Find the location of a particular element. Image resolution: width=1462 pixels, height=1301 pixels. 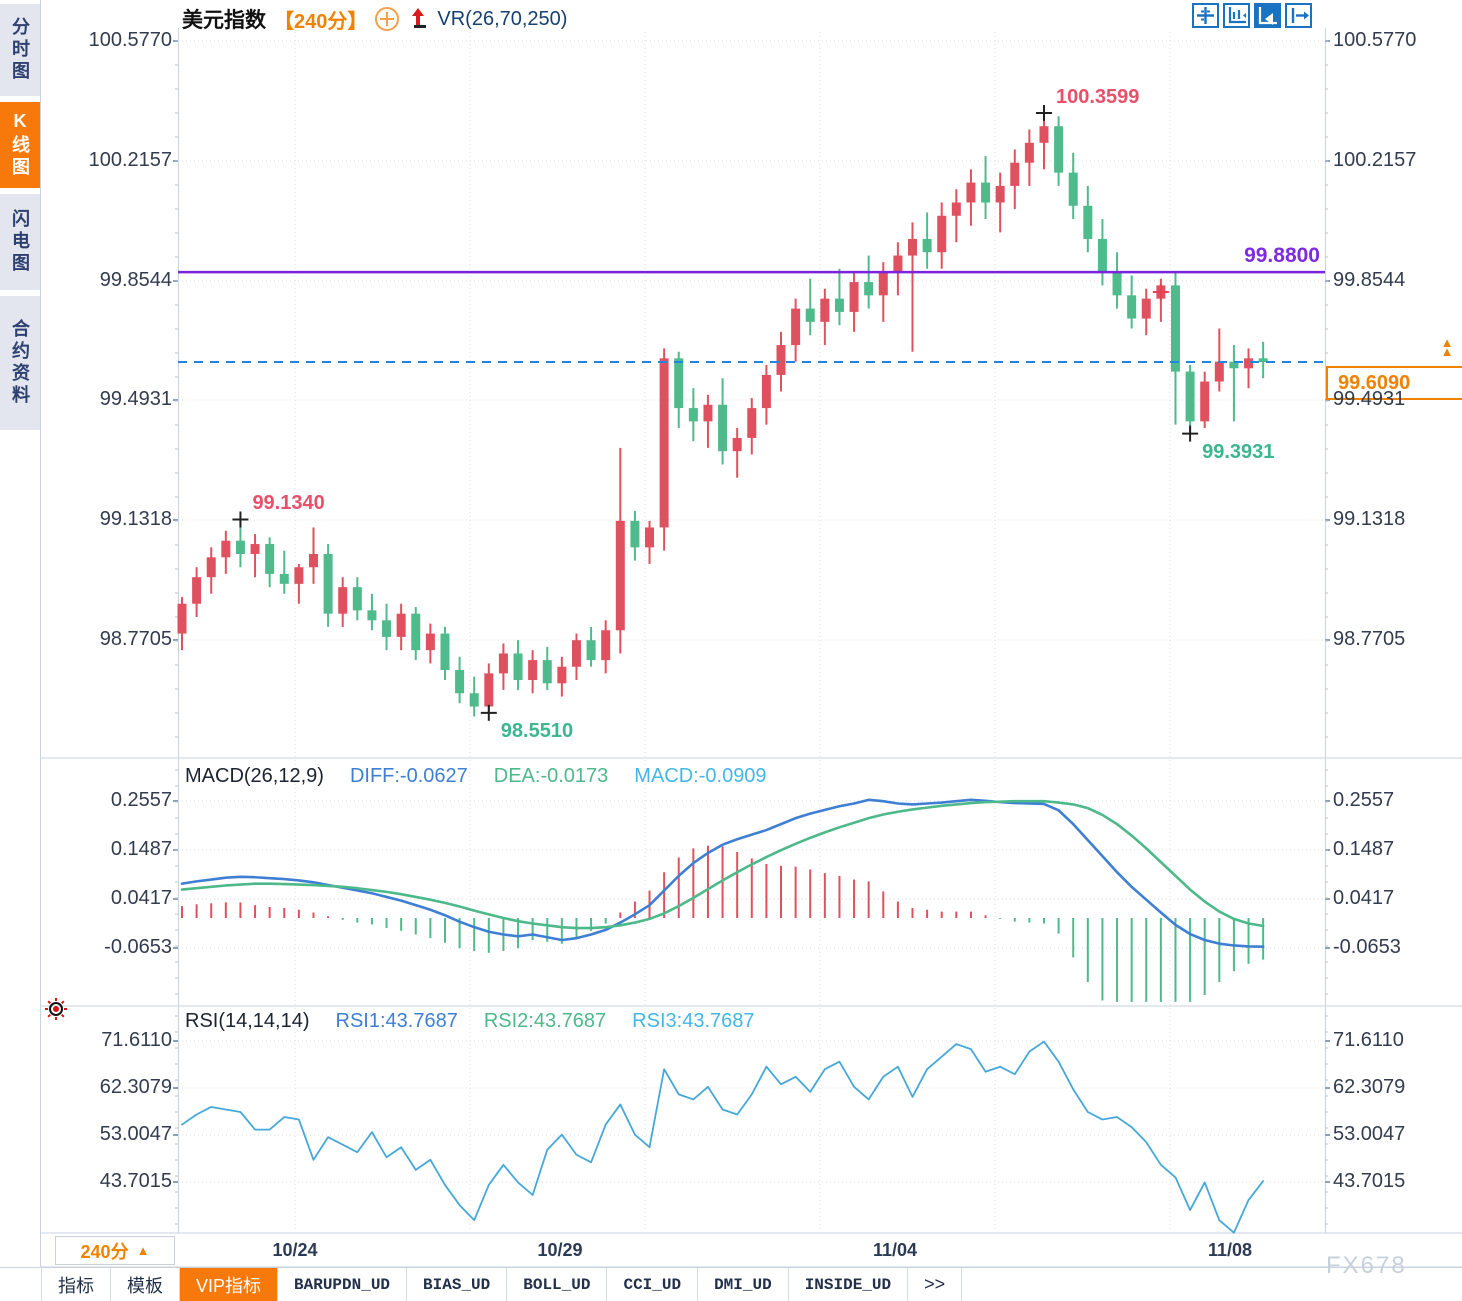

price-annotation: 99.1340 is located at coordinates (288, 503).